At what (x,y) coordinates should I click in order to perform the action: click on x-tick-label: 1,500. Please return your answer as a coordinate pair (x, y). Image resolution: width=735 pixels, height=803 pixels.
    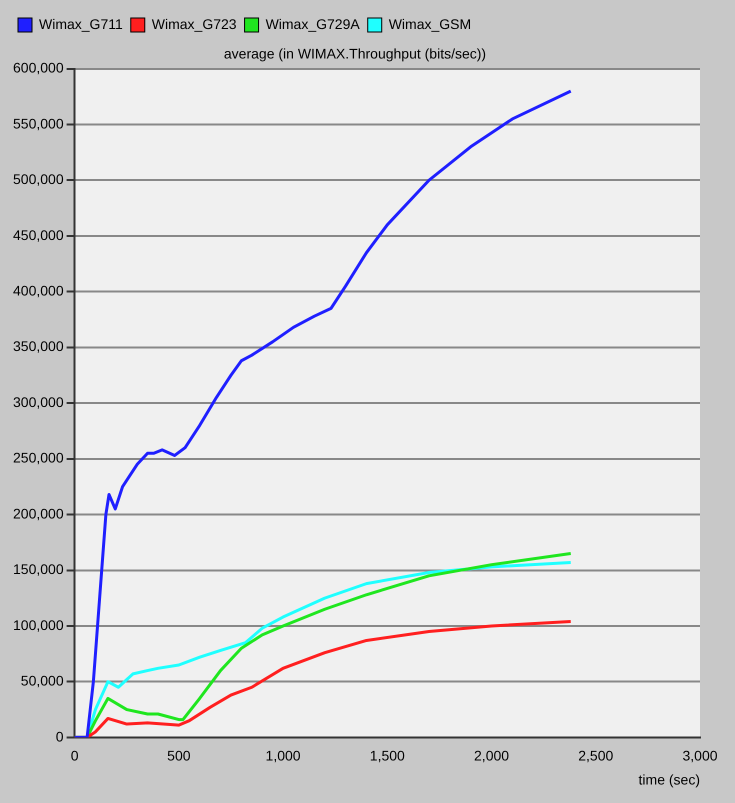
    Looking at the image, I should click on (388, 756).